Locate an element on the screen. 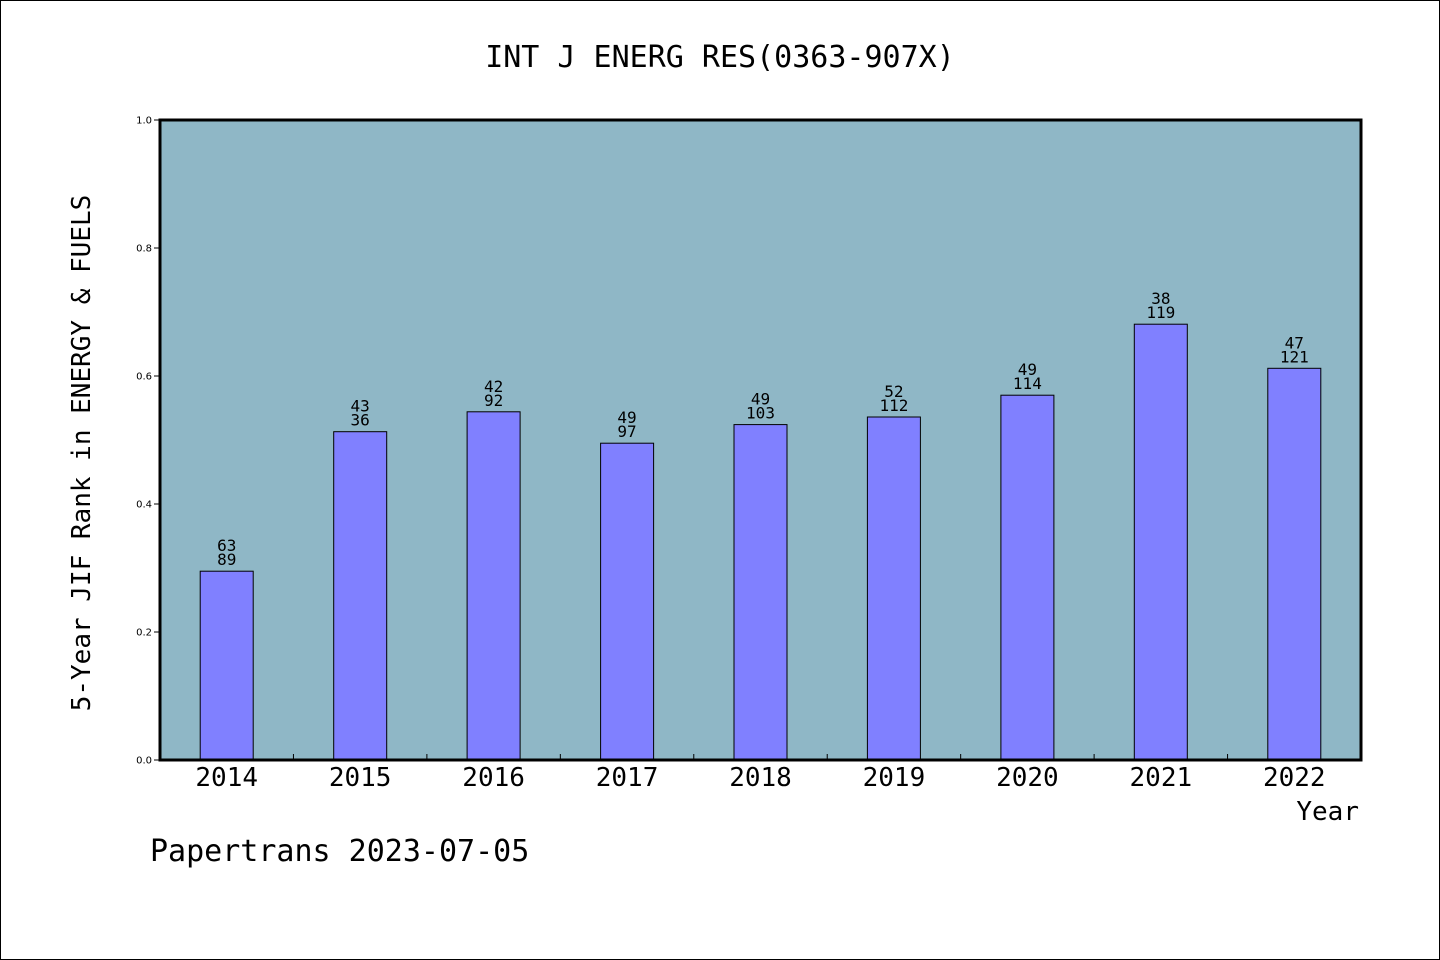 The height and width of the screenshot is (960, 1440). bar-label-top-2016: 42 is located at coordinates (493, 386).